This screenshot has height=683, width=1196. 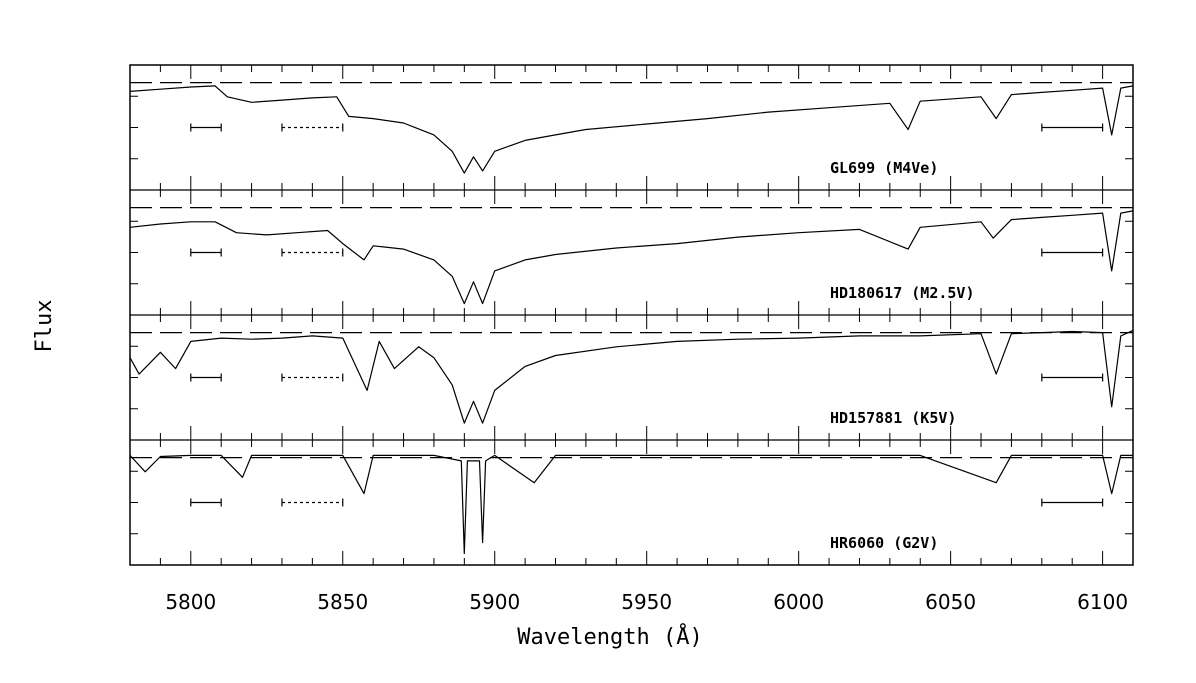 I want to click on x-tick-label: 5800, so click(x=190, y=602).